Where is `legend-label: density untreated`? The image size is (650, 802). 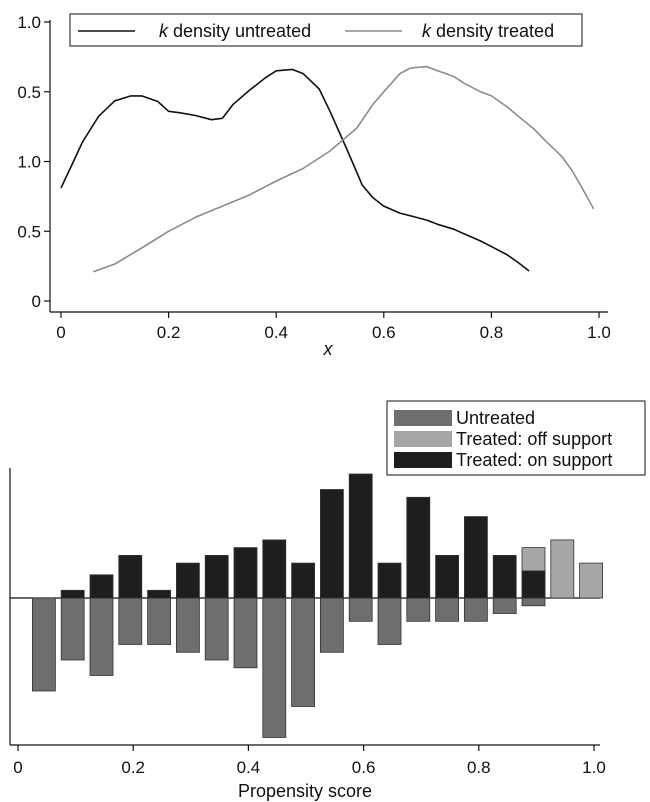
legend-label: density untreated is located at coordinates (239, 31).